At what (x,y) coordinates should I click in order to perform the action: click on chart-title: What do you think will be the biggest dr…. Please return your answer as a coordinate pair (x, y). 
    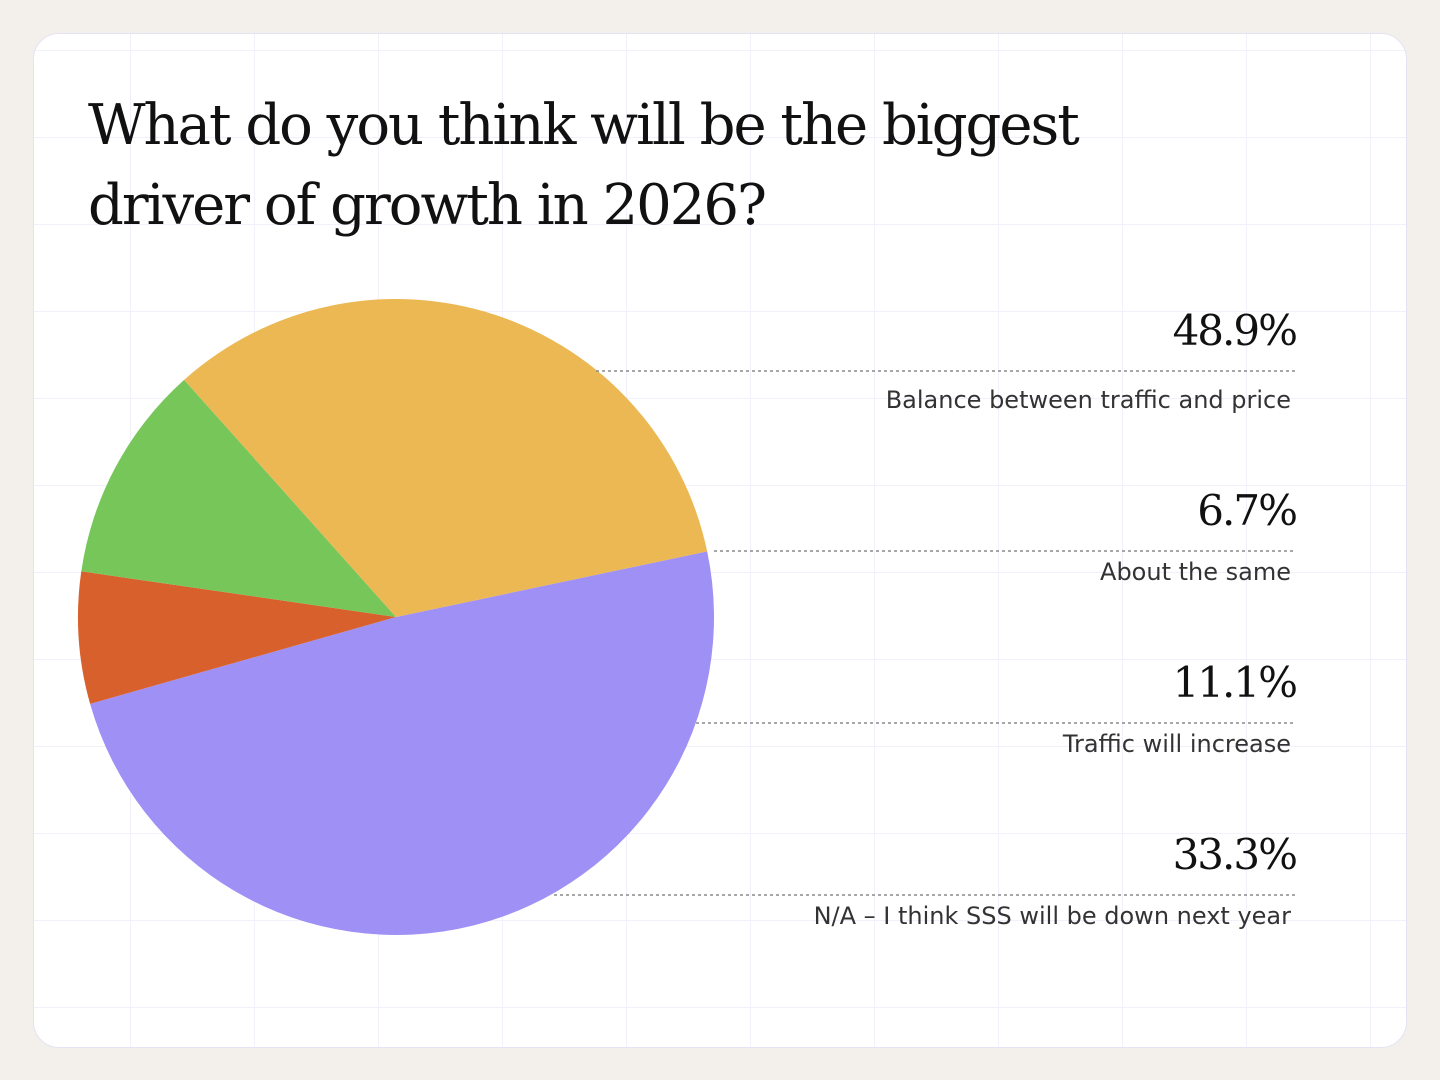
    Looking at the image, I should click on (584, 165).